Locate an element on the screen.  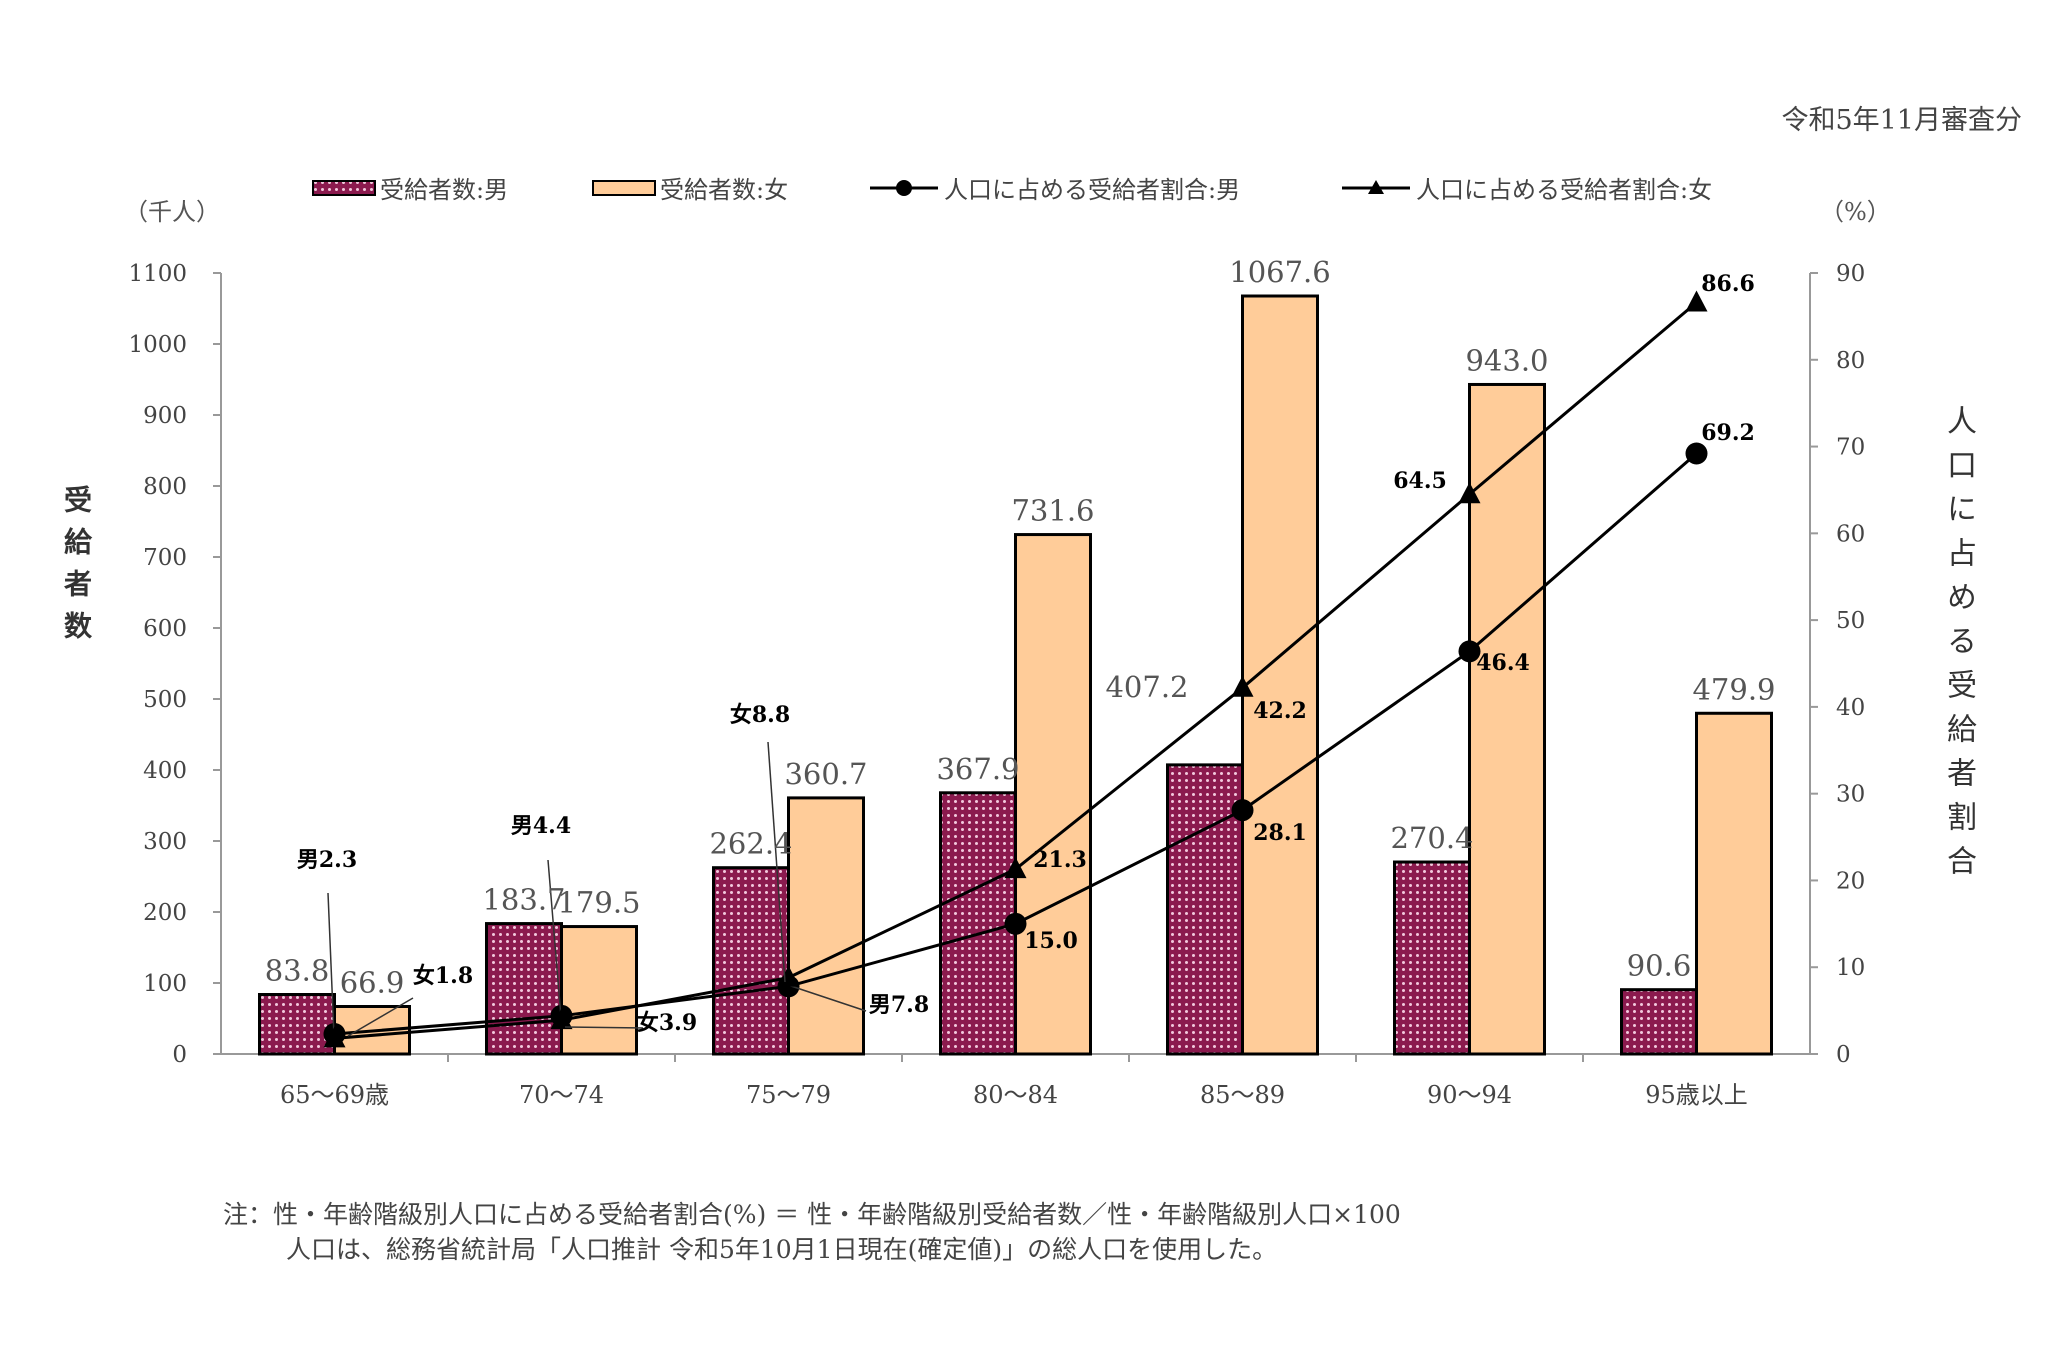
male-ratio-label: 28.1 is located at coordinates (1280, 833).